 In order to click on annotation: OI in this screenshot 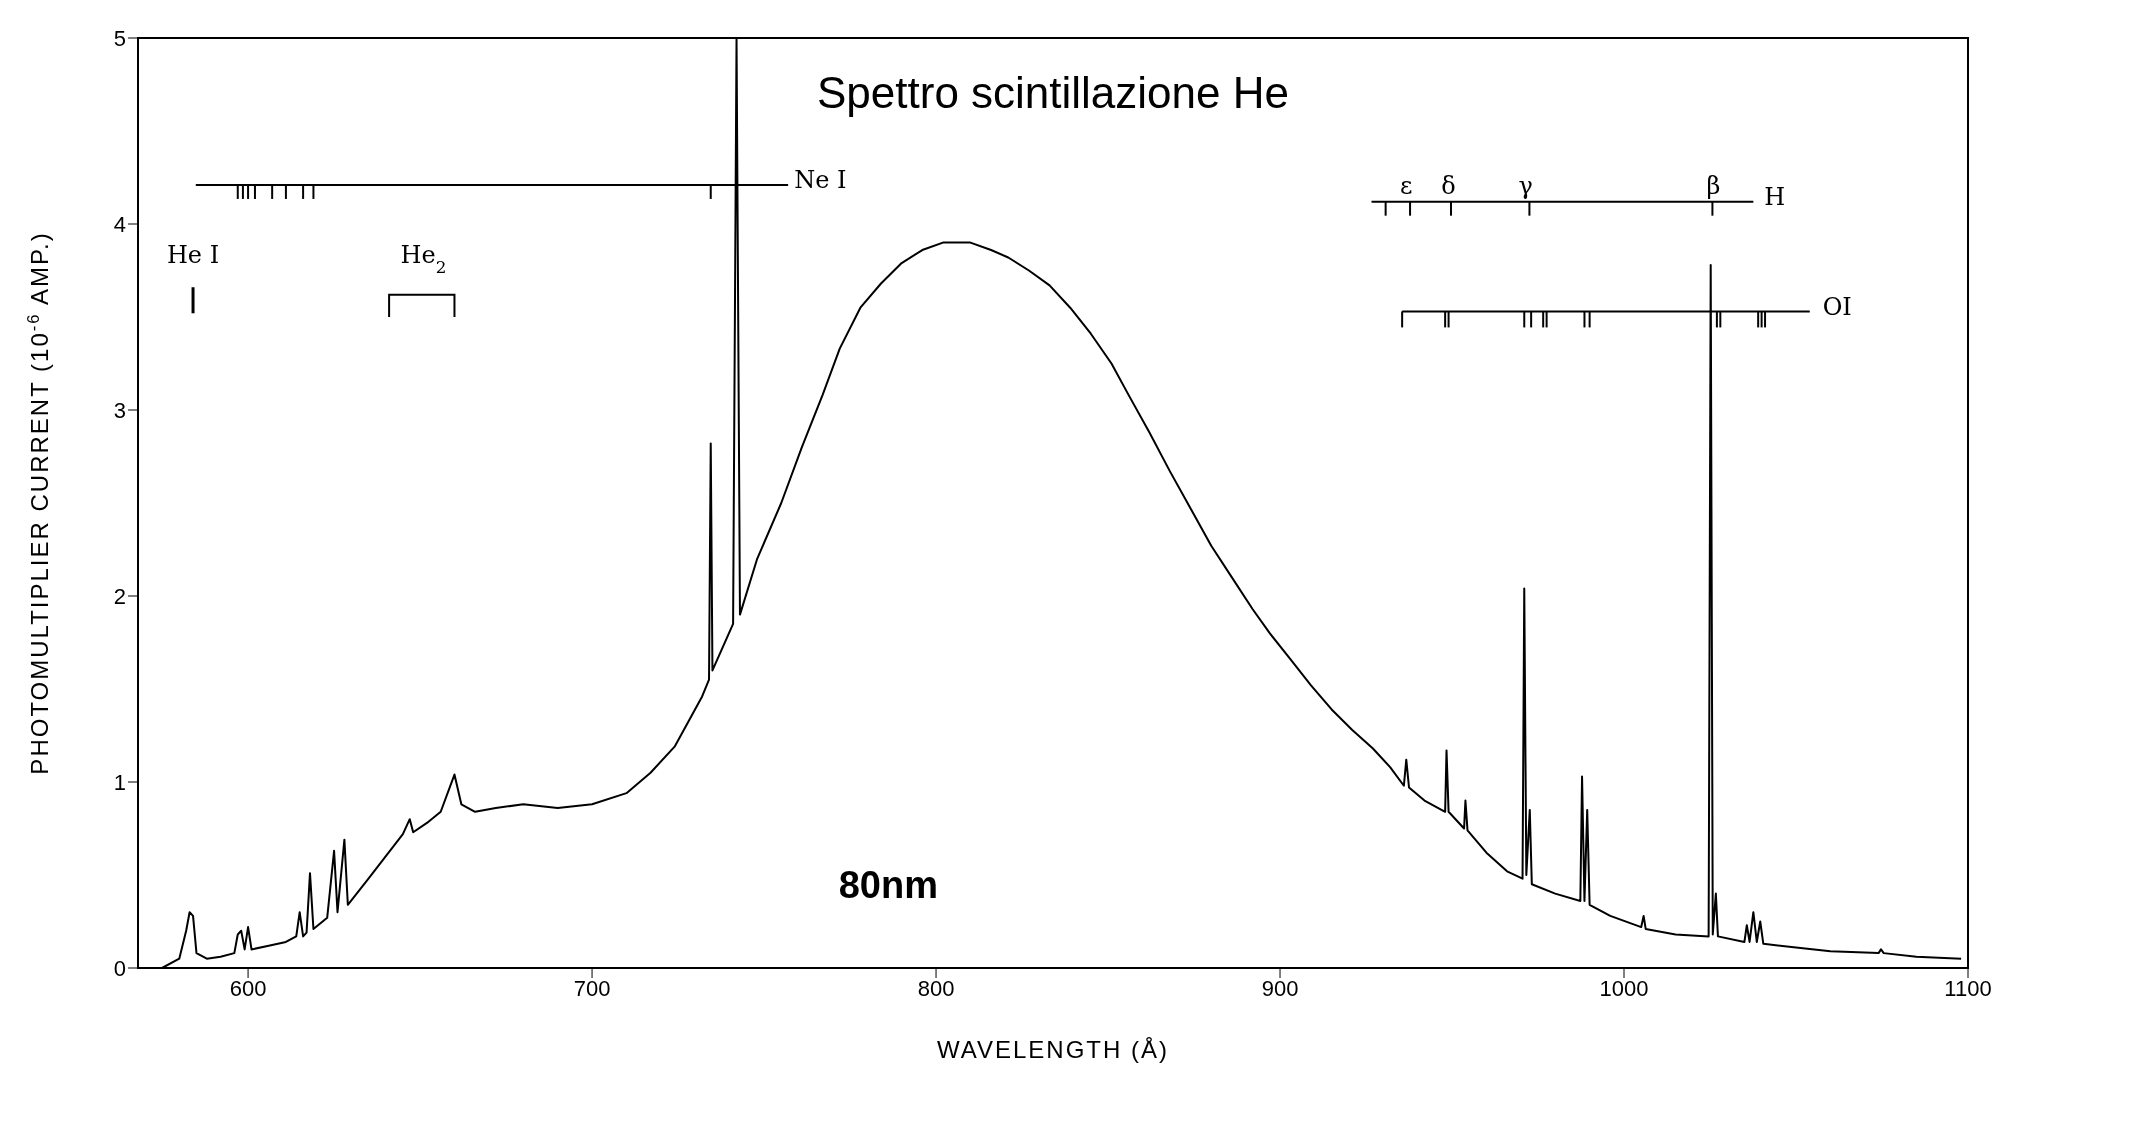, I will do `click(1837, 306)`.